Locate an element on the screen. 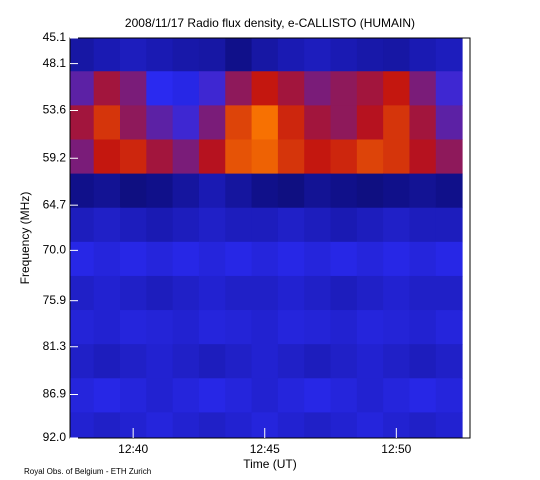 This screenshot has height=480, width=540. y-axis-label: Frequency (MHz) is located at coordinates (25, 238).